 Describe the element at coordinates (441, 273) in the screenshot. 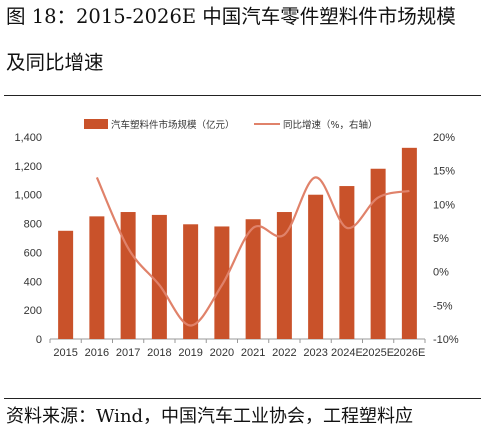

I see `right-axis-tick-label: 0%` at that location.